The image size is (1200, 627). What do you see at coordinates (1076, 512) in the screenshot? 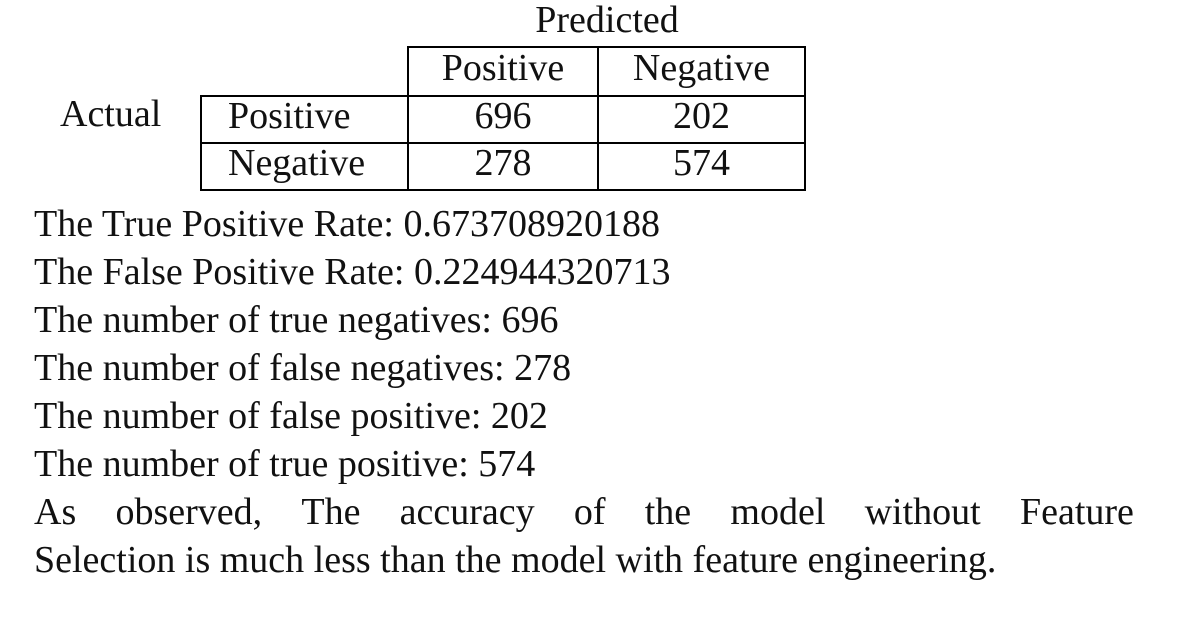
I see `conclusion-word: Feature` at bounding box center [1076, 512].